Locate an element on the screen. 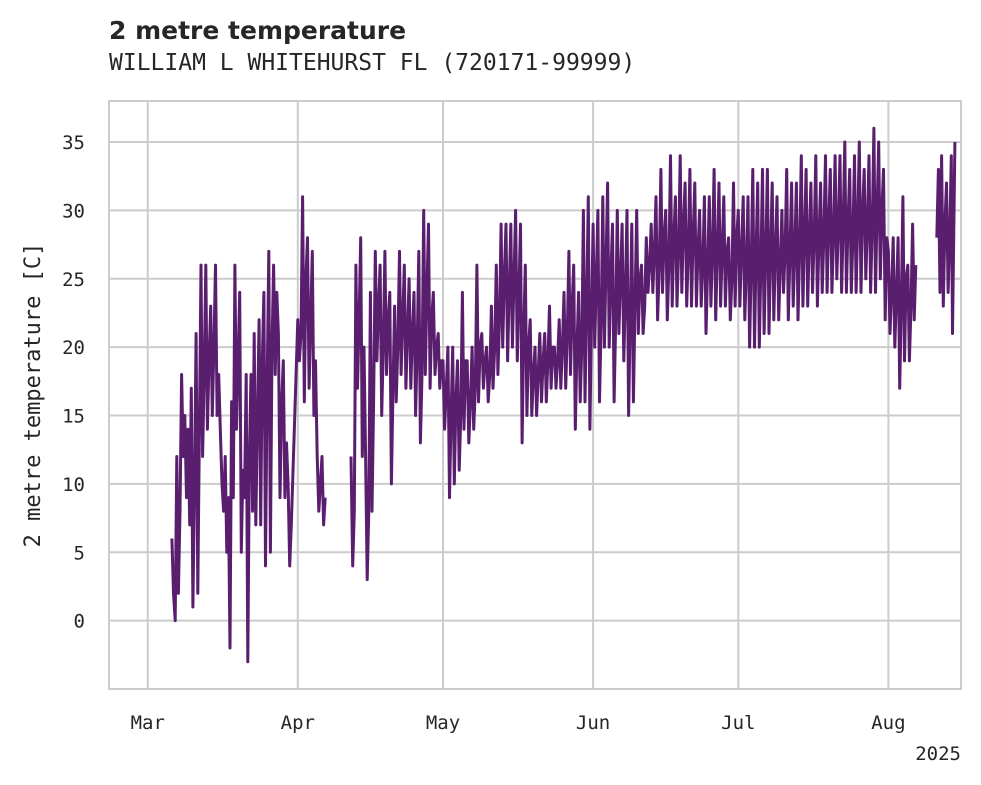  x-tick-label: Mar is located at coordinates (148, 723).